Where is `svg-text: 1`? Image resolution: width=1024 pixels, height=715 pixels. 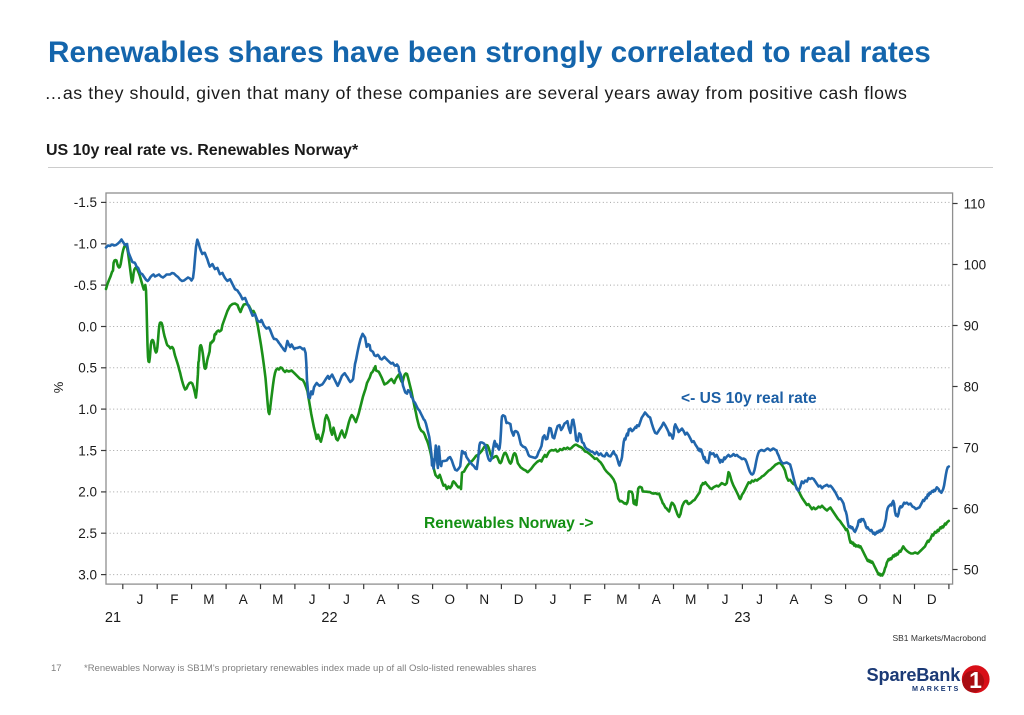 svg-text: 1 is located at coordinates (975, 680).